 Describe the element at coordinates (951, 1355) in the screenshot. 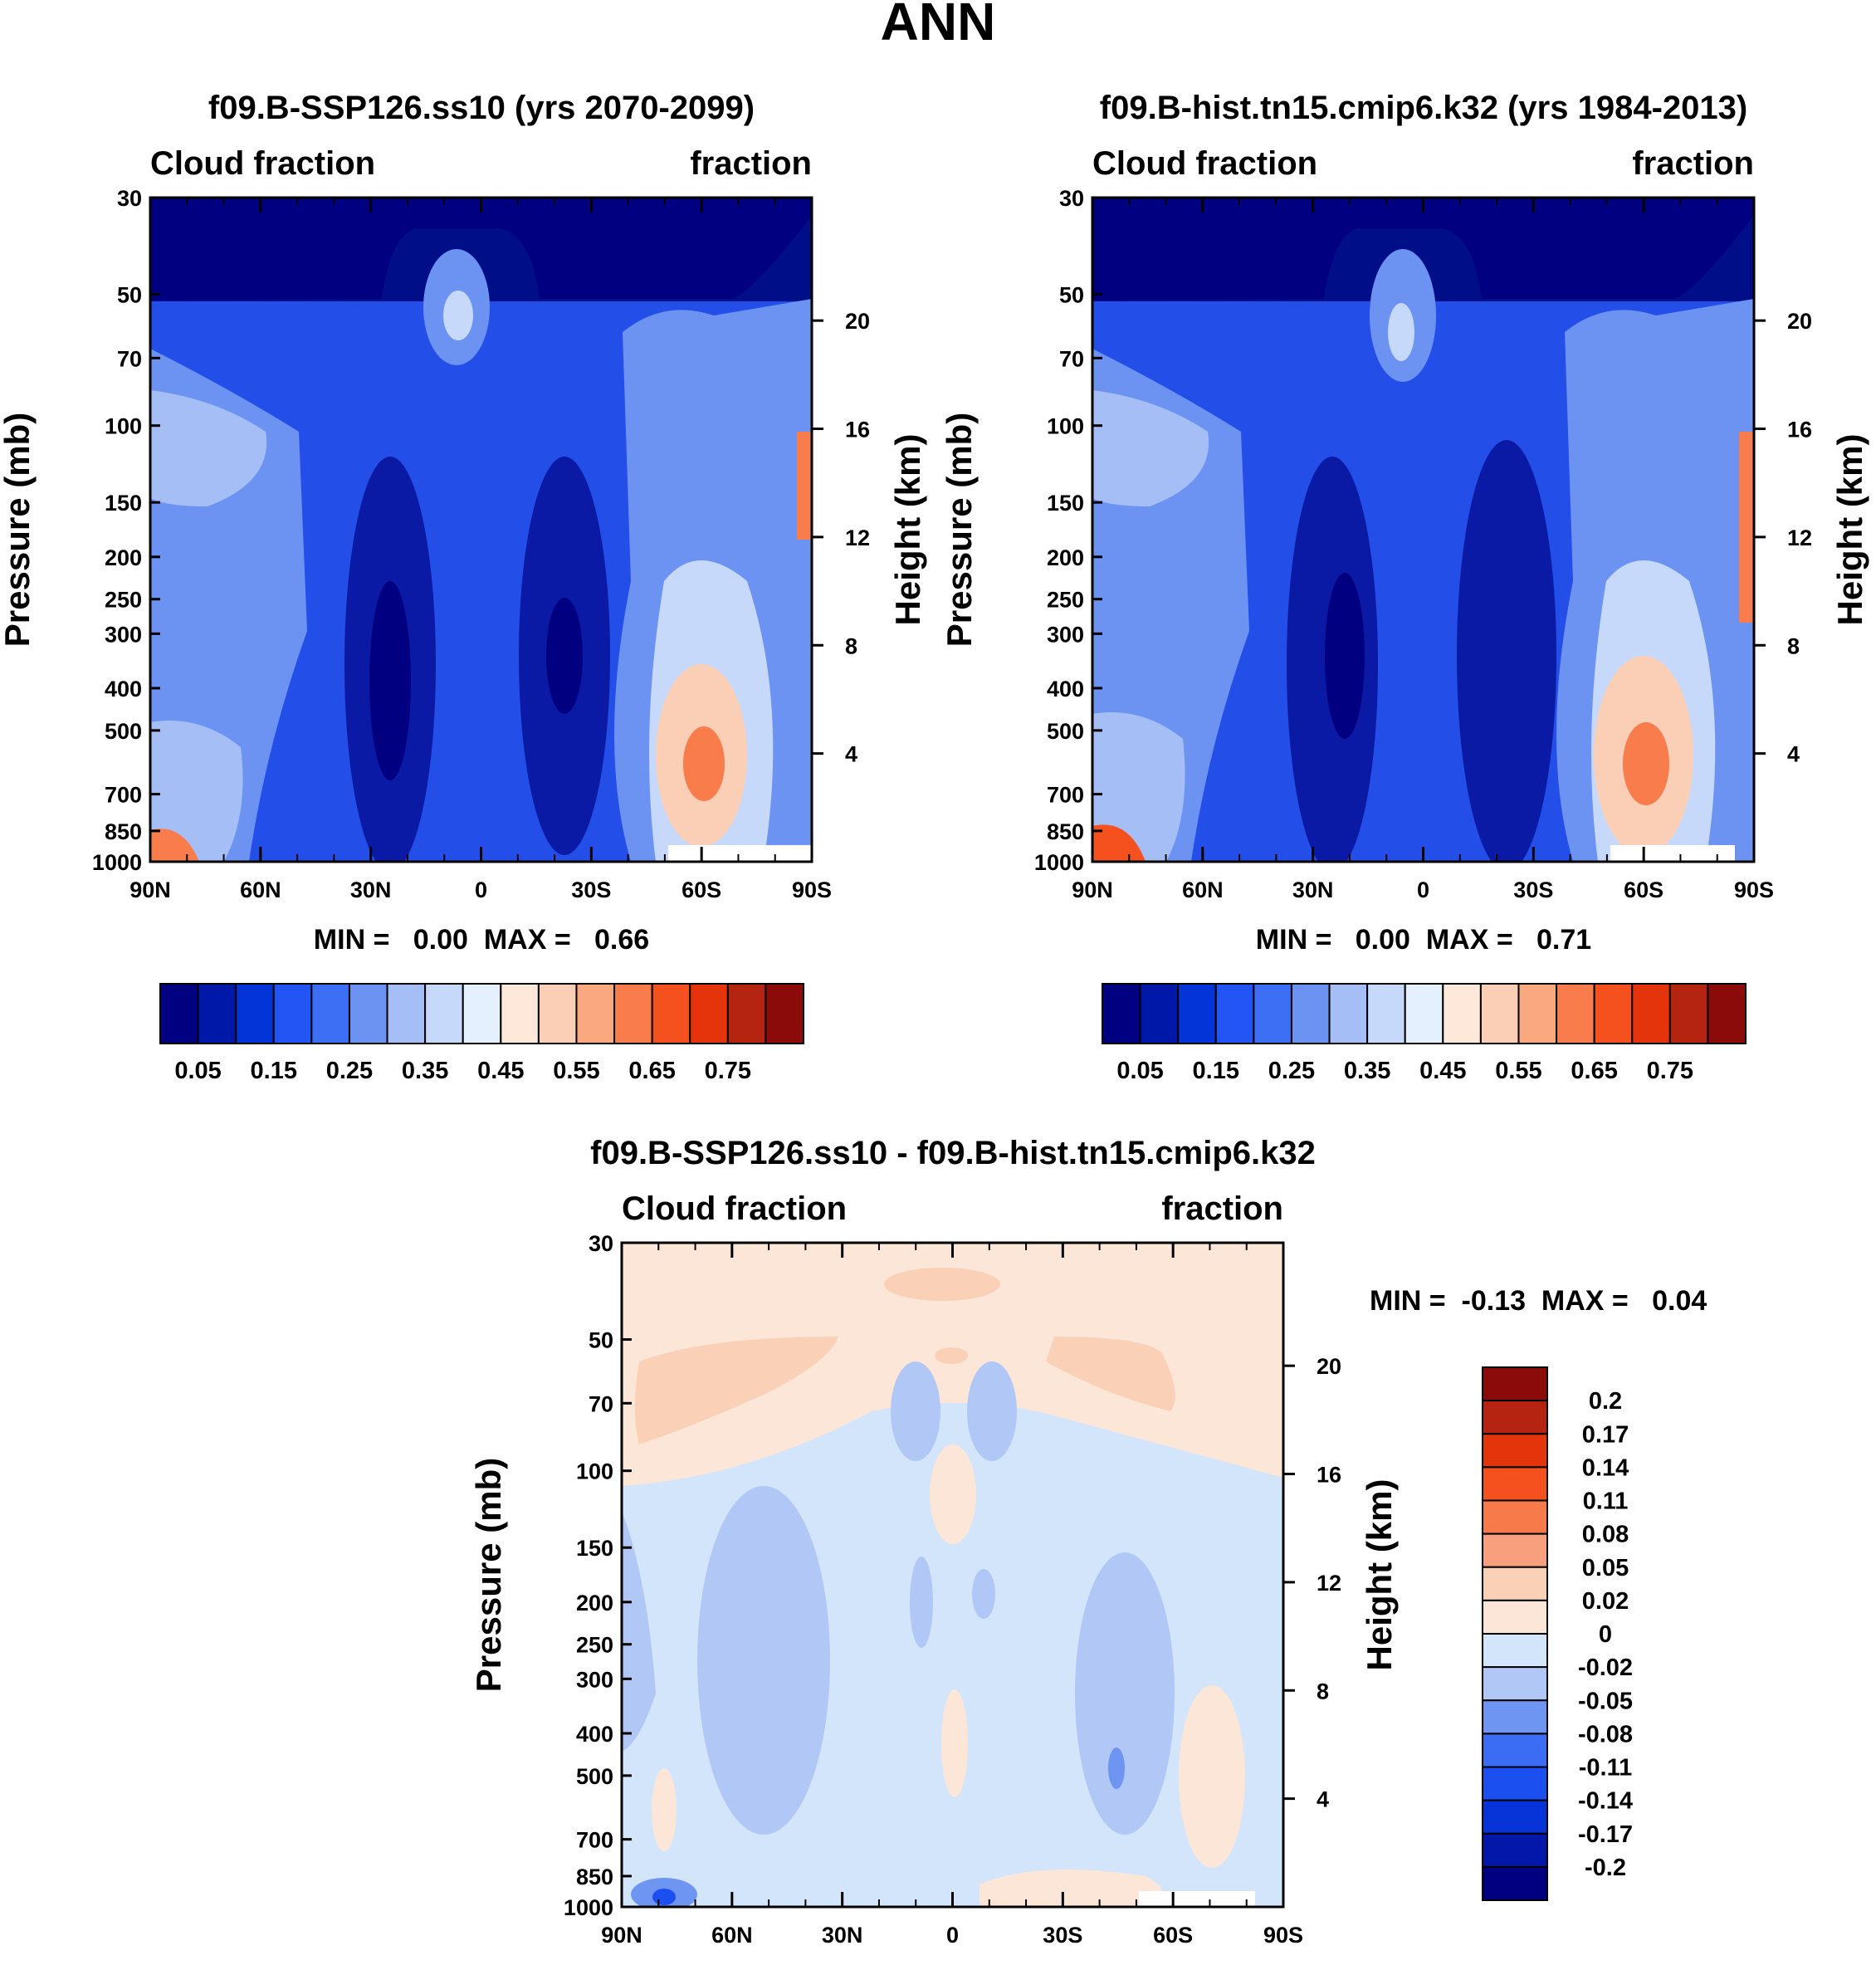

I see `equatorial-increase` at that location.